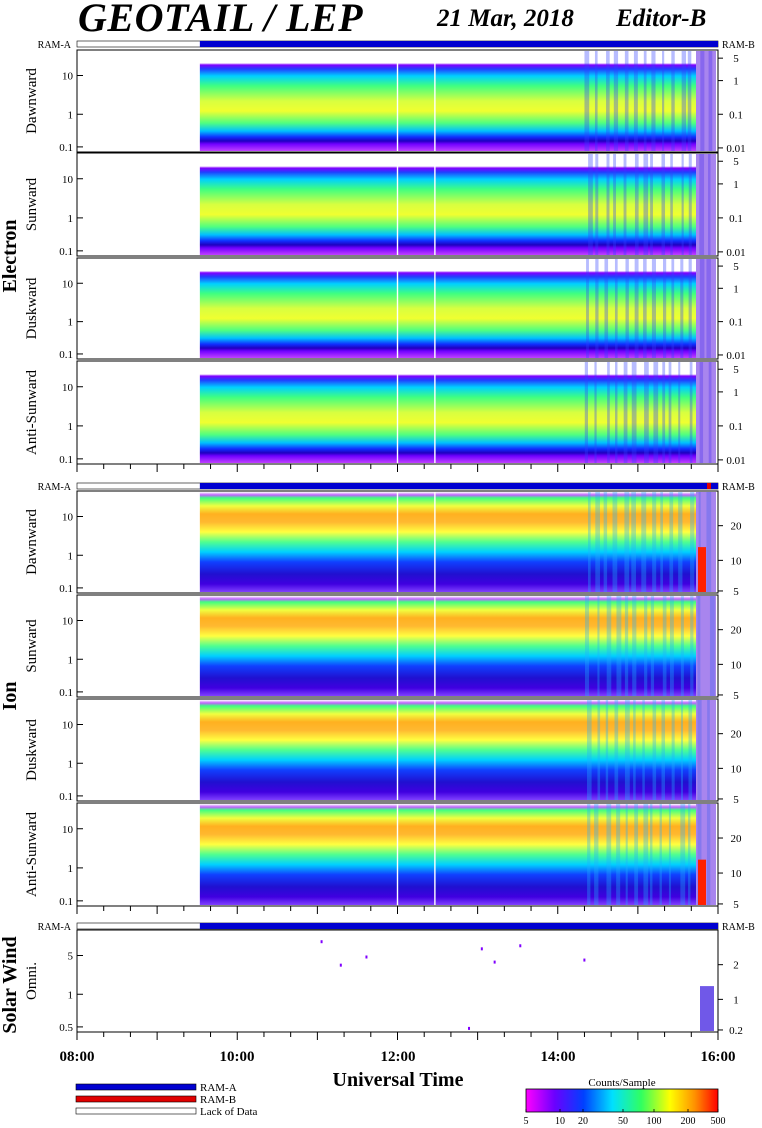 This screenshot has height=1128, width=762. Describe the element at coordinates (736, 966) in the screenshot. I see `right-tick-label: 2` at that location.